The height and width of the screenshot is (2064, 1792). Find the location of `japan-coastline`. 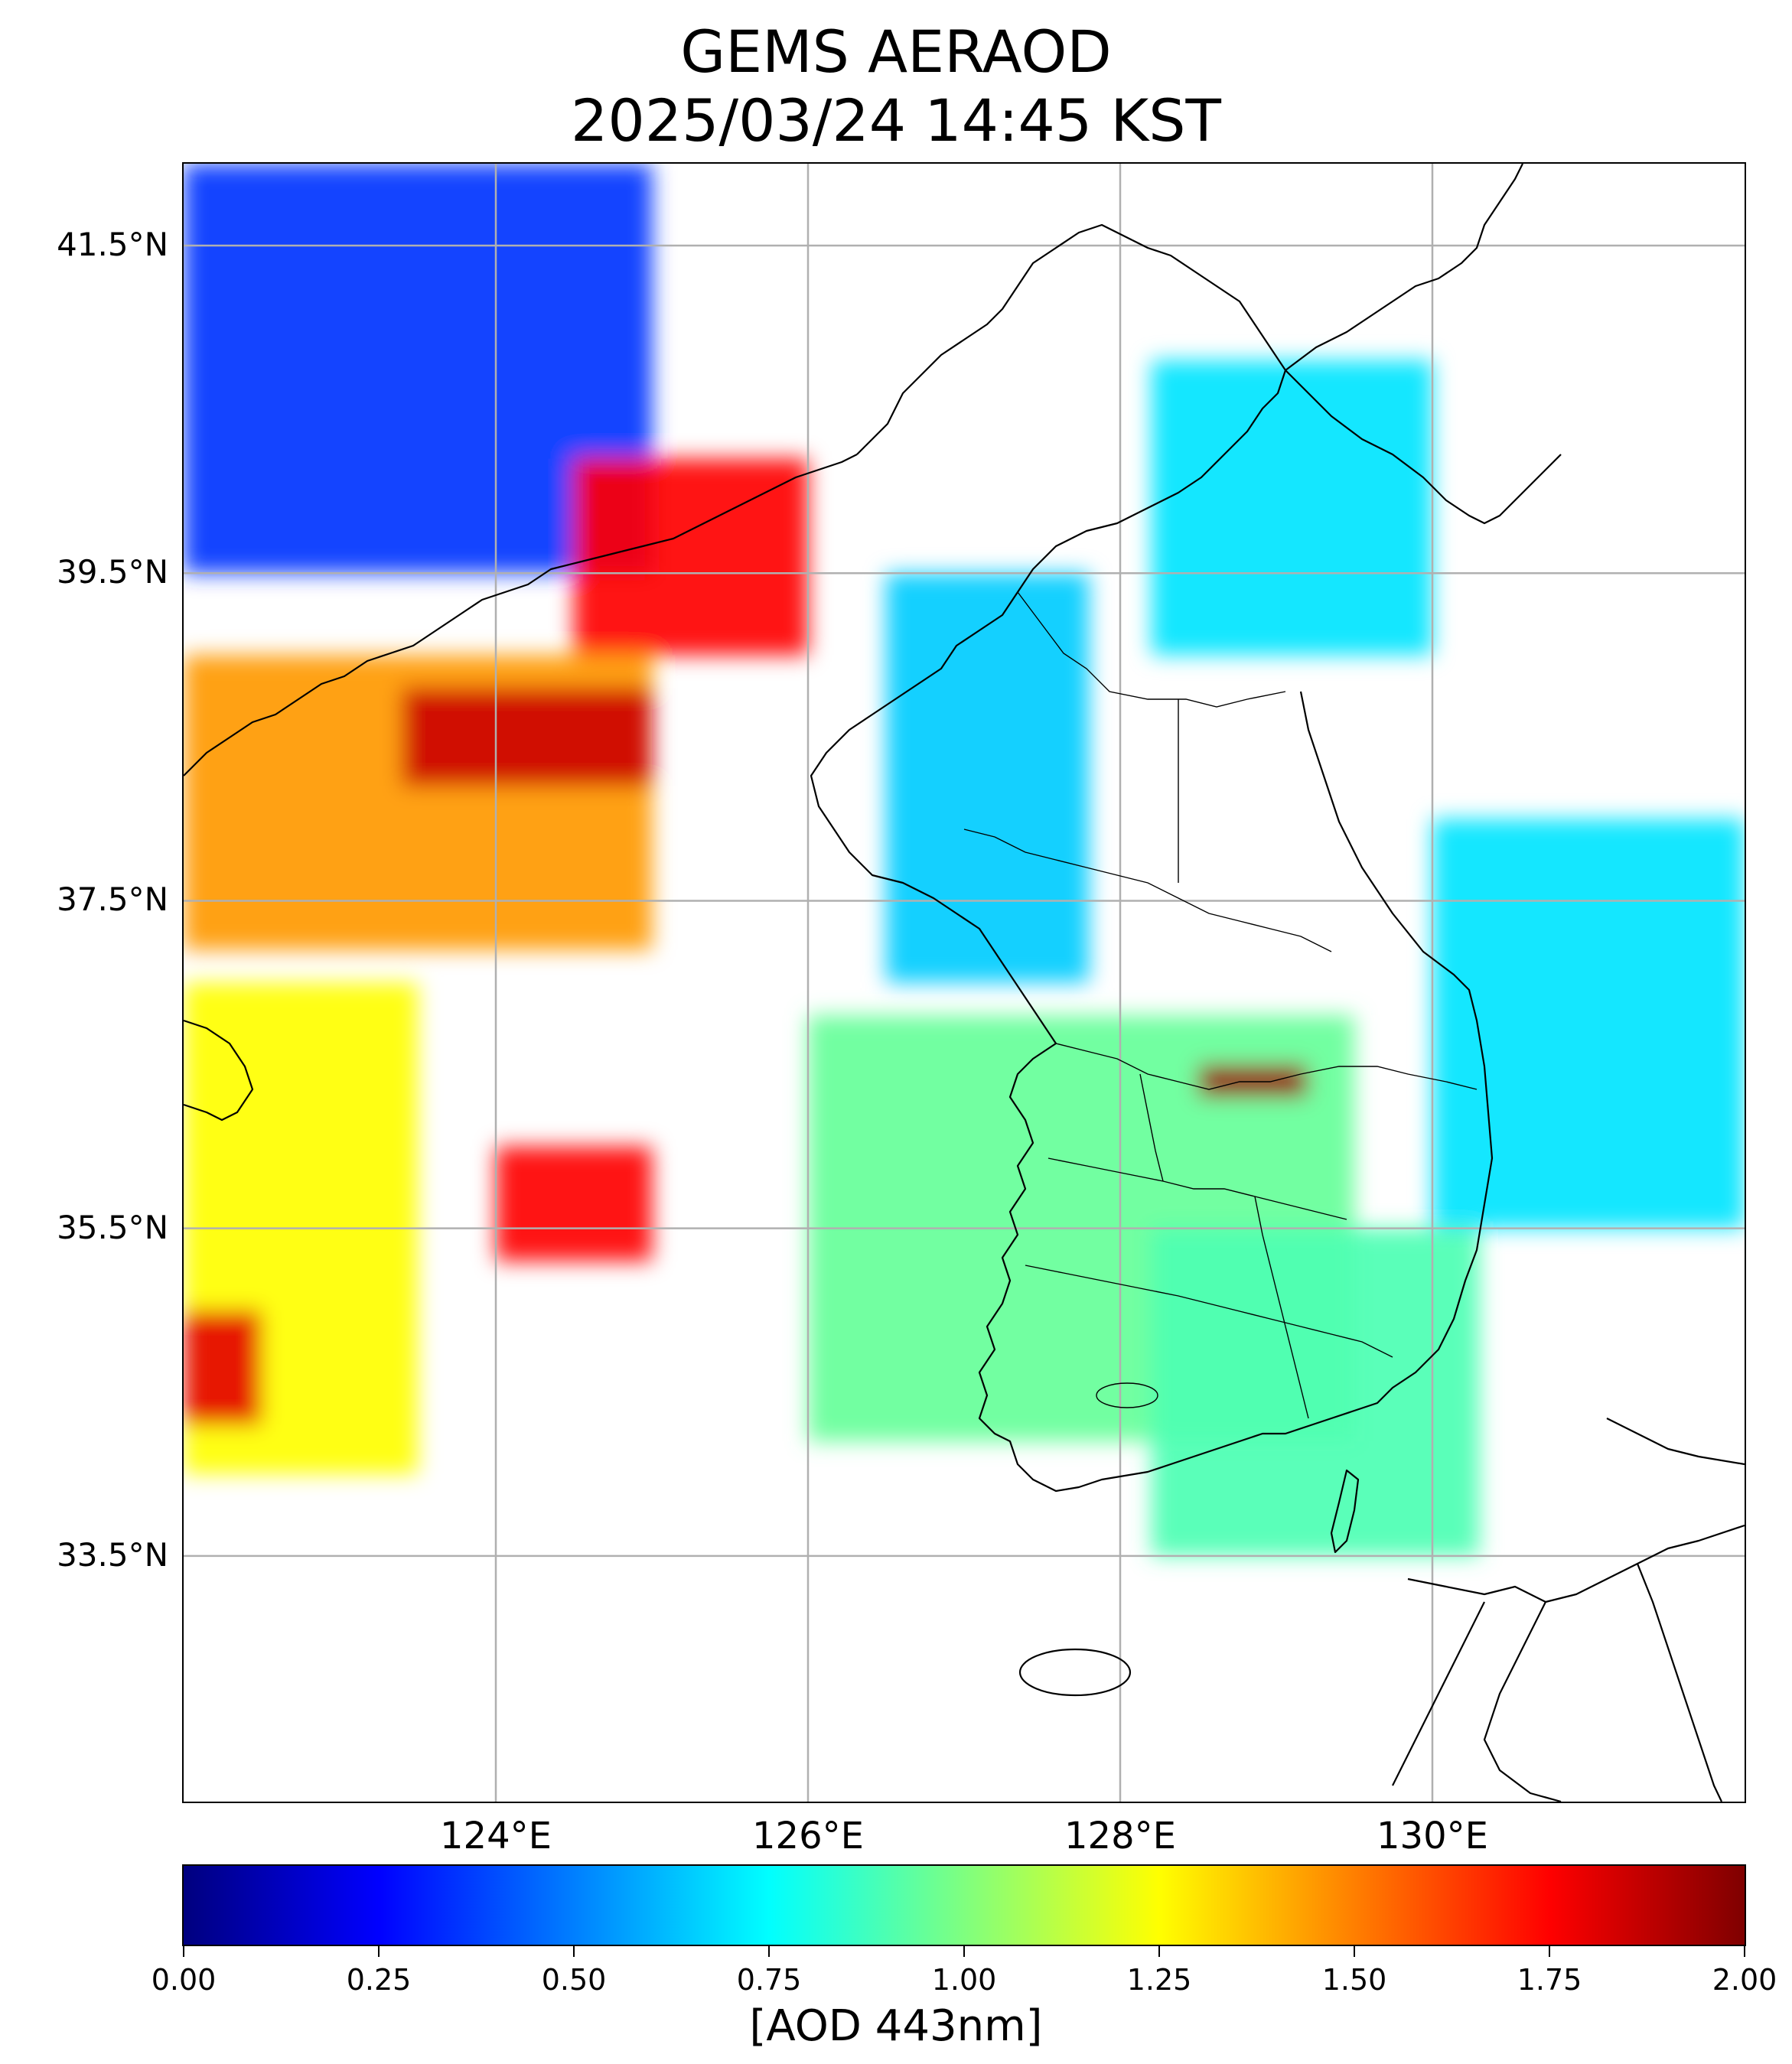

japan-coastline is located at coordinates (1568, 1610).